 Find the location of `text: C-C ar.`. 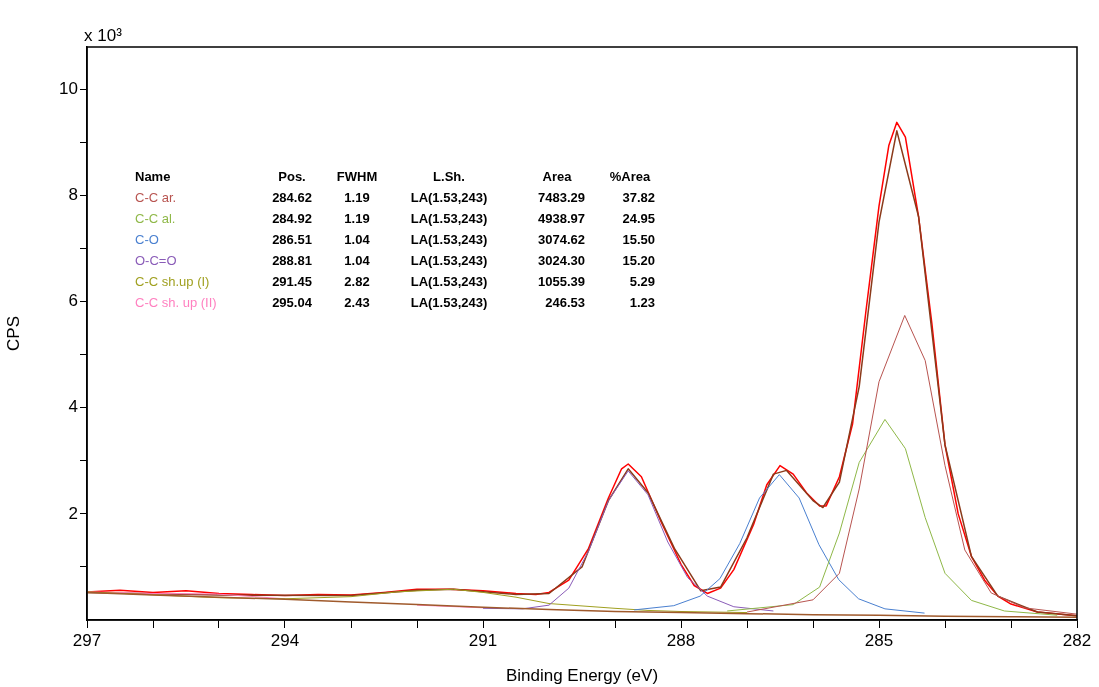

text: C-C ar. is located at coordinates (156, 197).